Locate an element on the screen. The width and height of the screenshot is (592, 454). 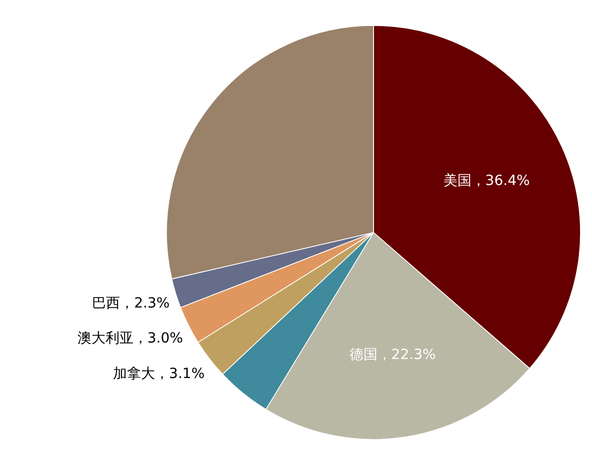
slice-label: 美国，36.4% is located at coordinates (486, 181).